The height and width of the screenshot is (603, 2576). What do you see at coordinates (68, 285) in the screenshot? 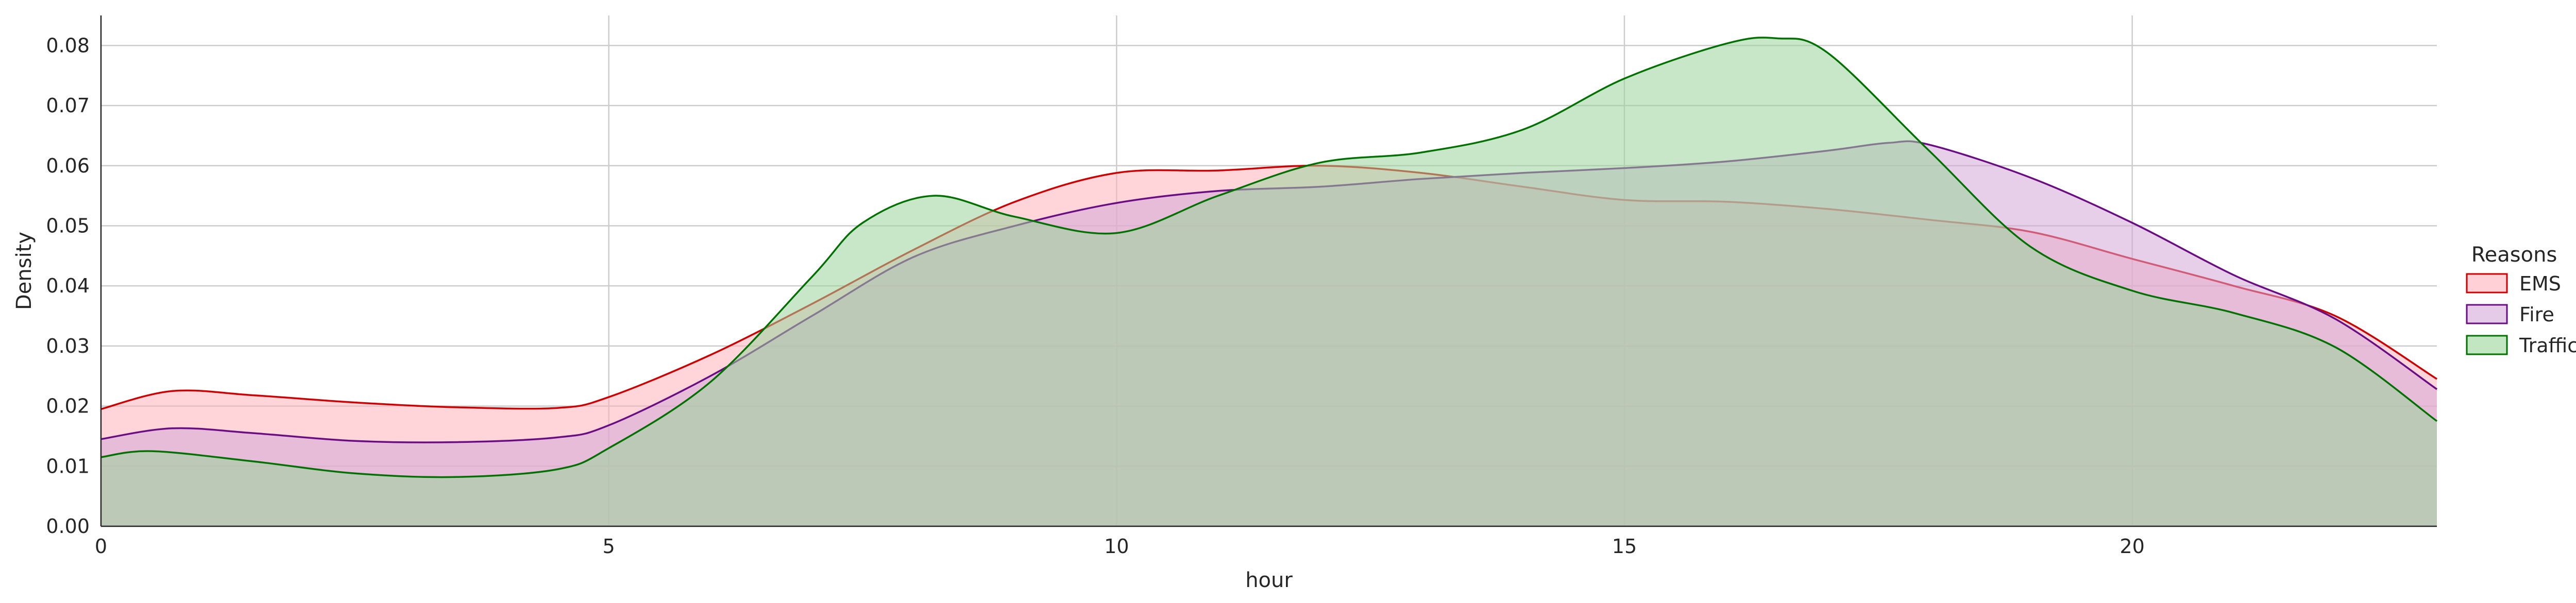
I see `y-tick-label-4: 0.04` at bounding box center [68, 285].